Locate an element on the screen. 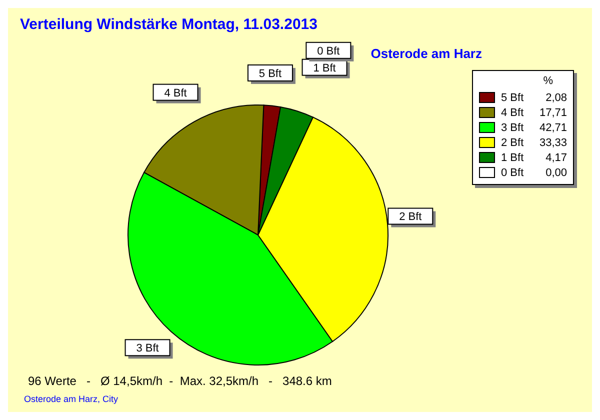 Image resolution: width=600 pixels, height=420 pixels. legend-label: 2 Bft is located at coordinates (513, 142).